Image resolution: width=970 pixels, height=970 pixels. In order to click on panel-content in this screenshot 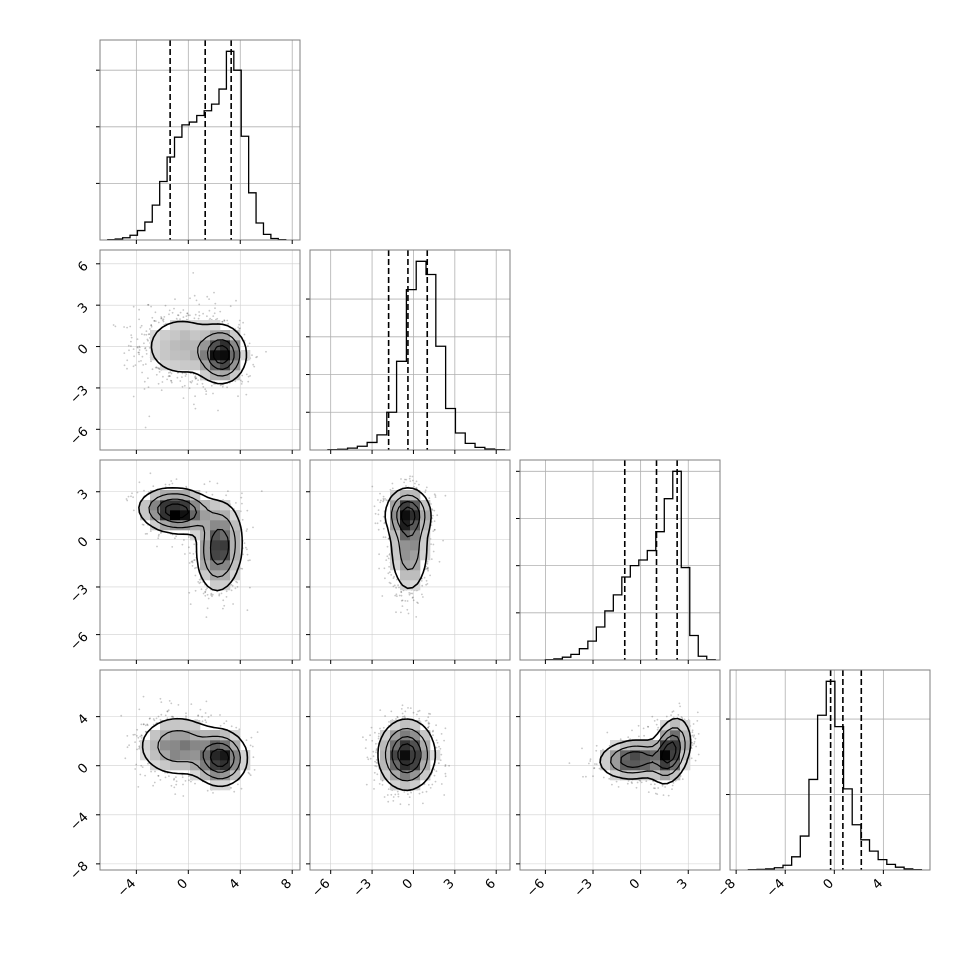, I will do `click(410, 770)`.